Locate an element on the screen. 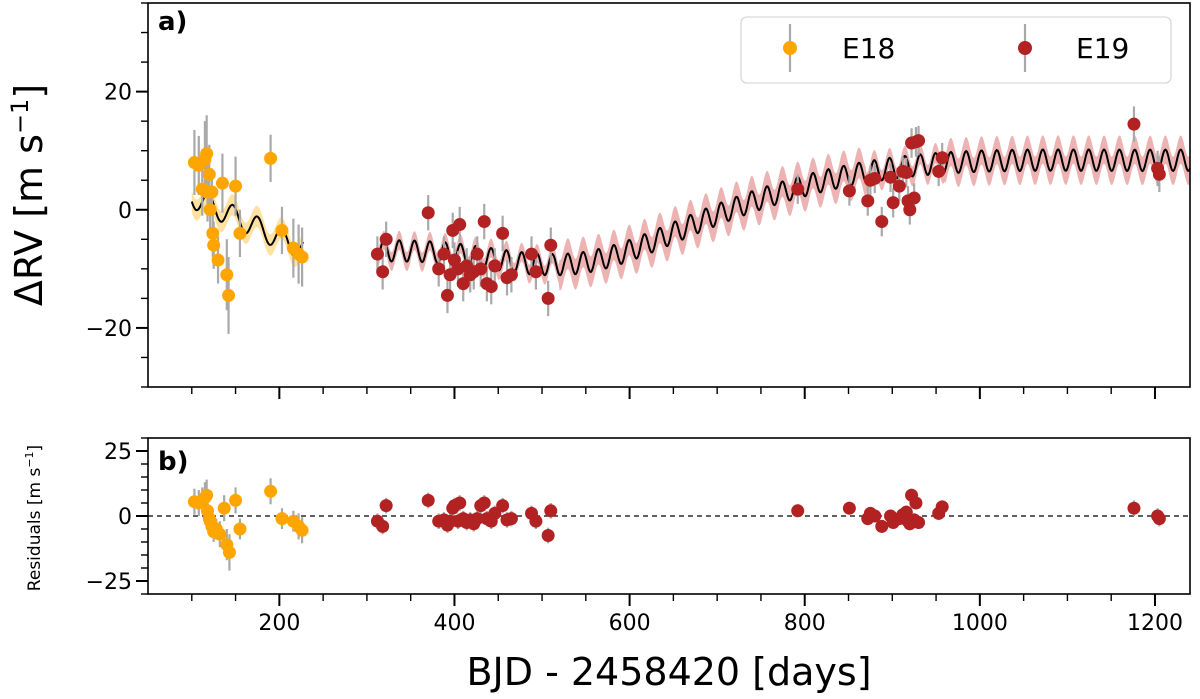 The width and height of the screenshot is (1200, 699). x-tick-label: 600 is located at coordinates (630, 623).